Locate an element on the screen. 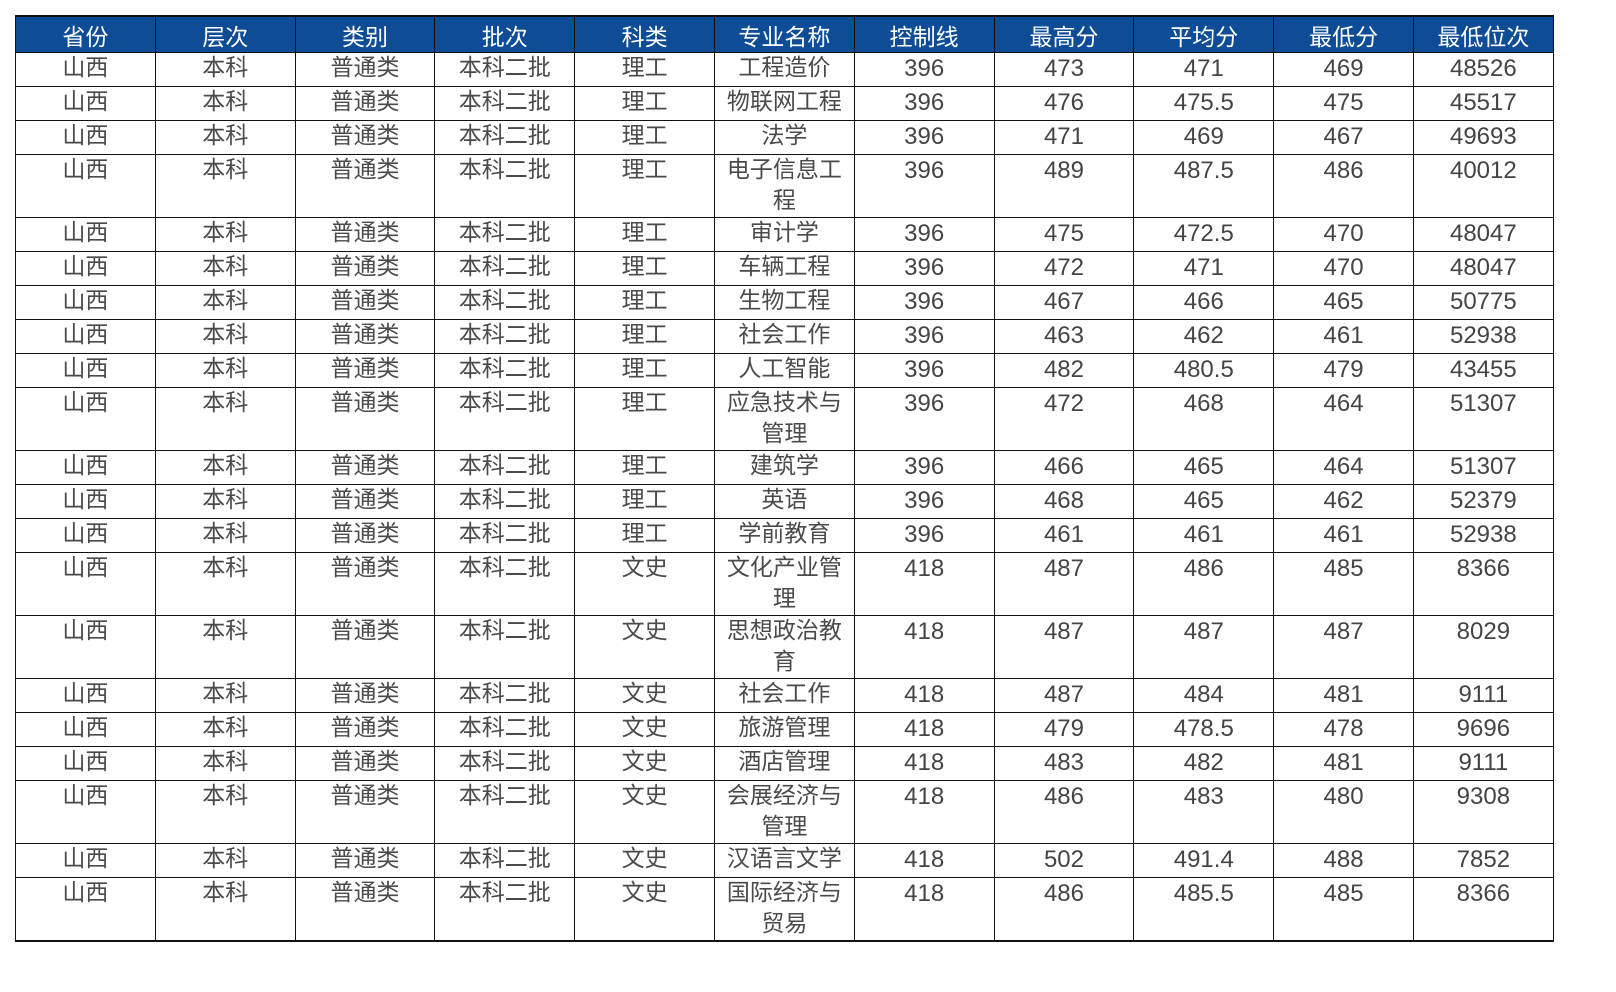 Image resolution: width=1616 pixels, height=992 pixels. cell-min-score: 461 is located at coordinates (1343, 336).